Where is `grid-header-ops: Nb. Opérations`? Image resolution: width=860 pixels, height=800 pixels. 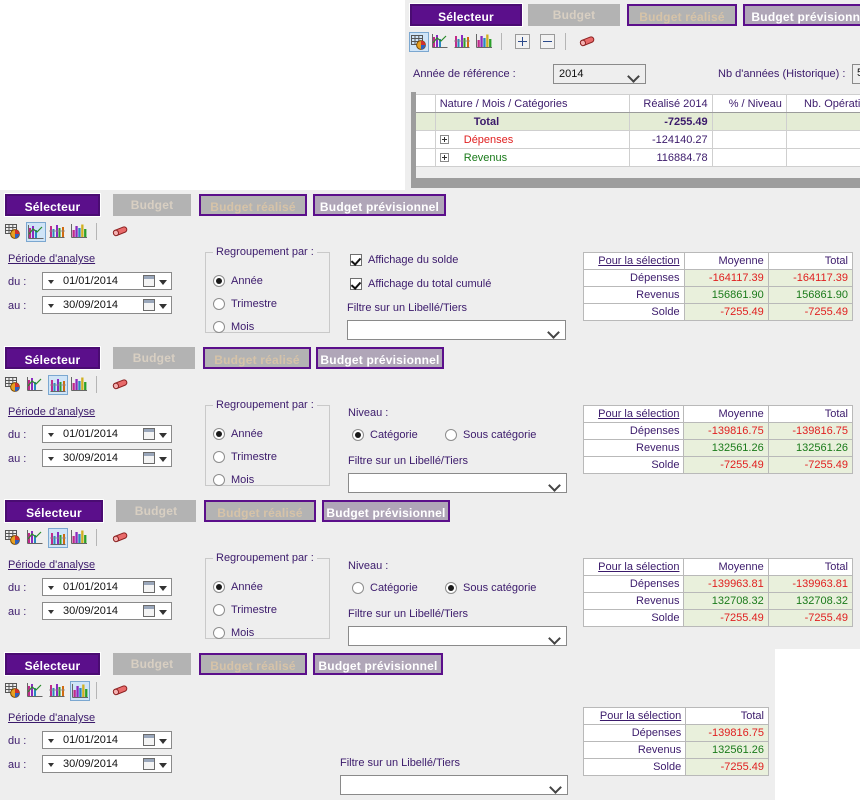
grid-header-ops: Nb. Opérations is located at coordinates (822, 103).